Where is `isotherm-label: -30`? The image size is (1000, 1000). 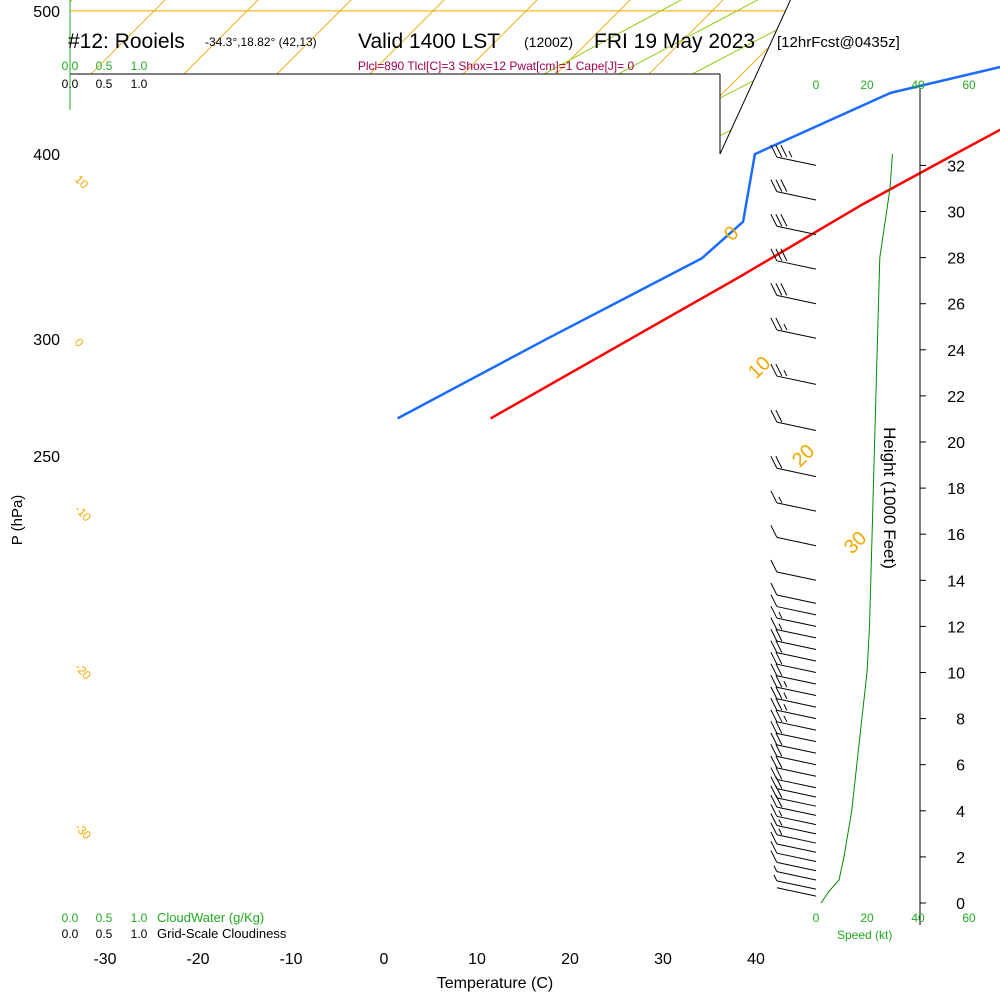 isotherm-label: -30 is located at coordinates (83, 831).